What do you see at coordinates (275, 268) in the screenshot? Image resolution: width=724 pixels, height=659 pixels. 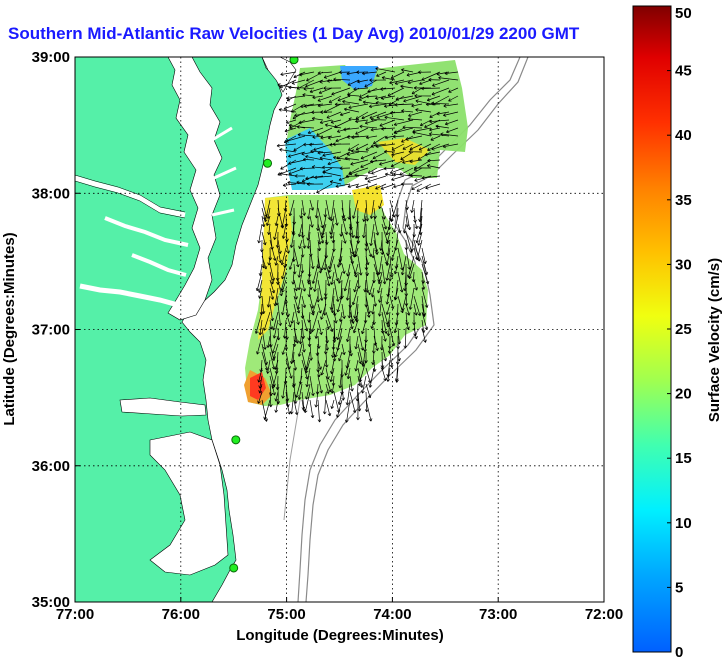 I see `velocity-field-south-yellow` at bounding box center [275, 268].